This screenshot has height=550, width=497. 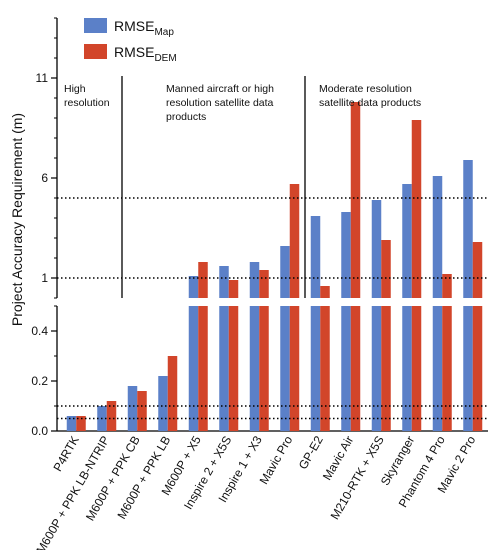 What do you see at coordinates (365, 89) in the screenshot?
I see `region-label: Moderate resolution` at bounding box center [365, 89].